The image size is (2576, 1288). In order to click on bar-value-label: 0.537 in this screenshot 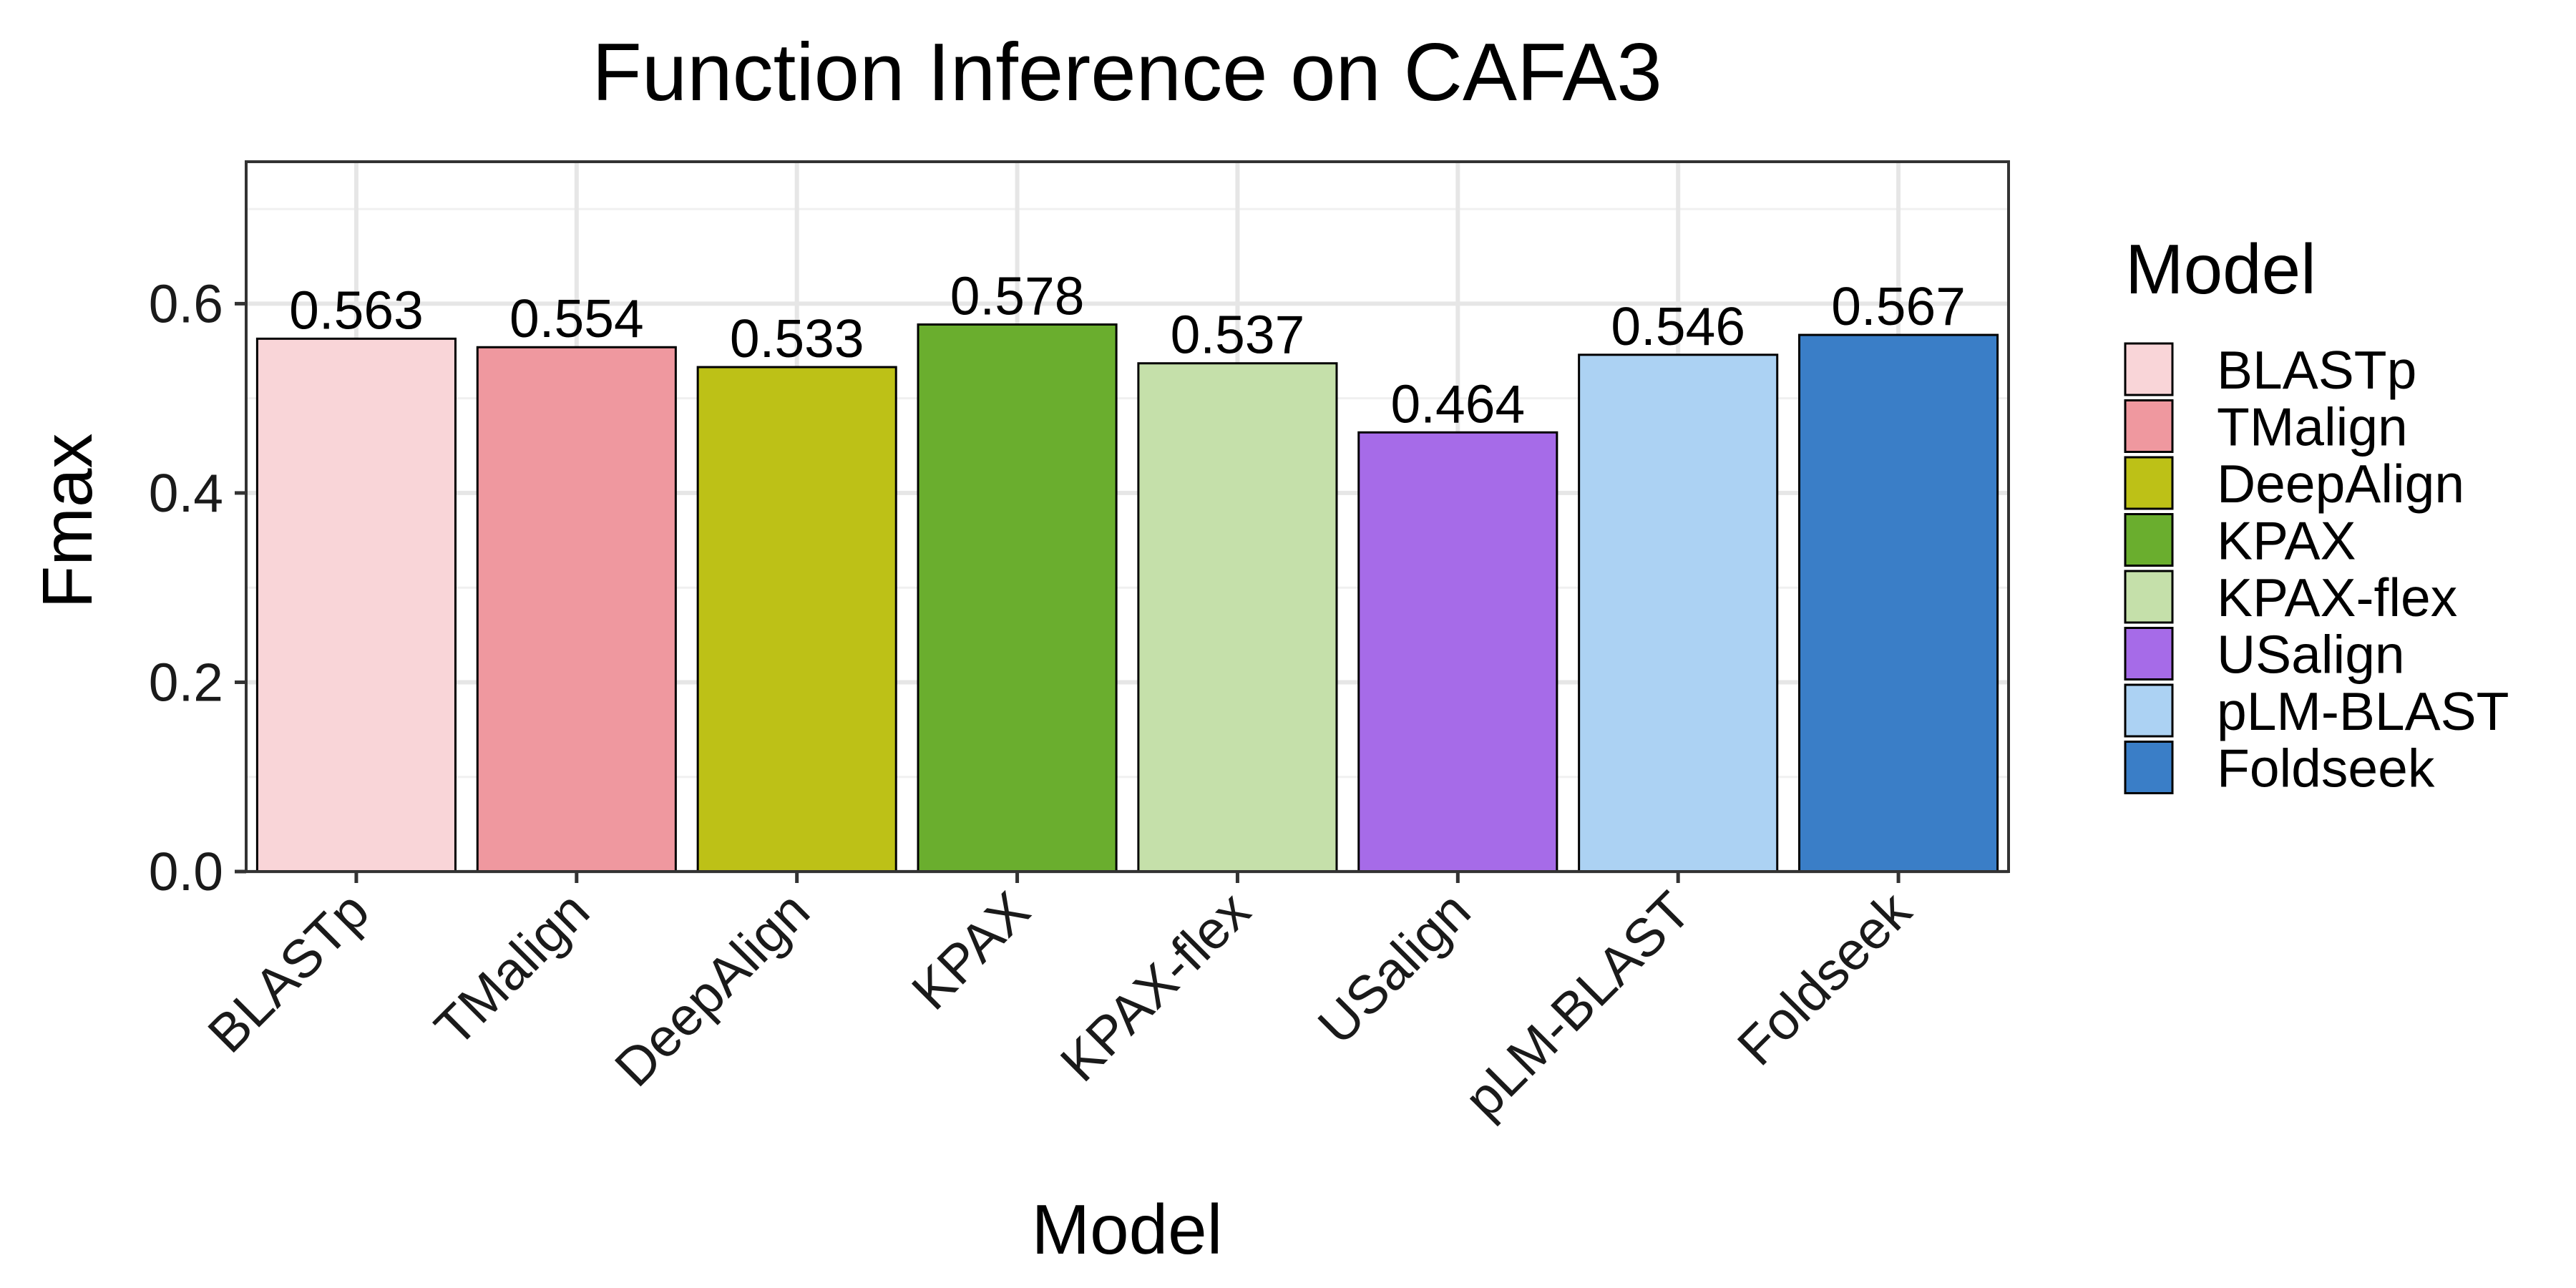, I will do `click(1238, 335)`.